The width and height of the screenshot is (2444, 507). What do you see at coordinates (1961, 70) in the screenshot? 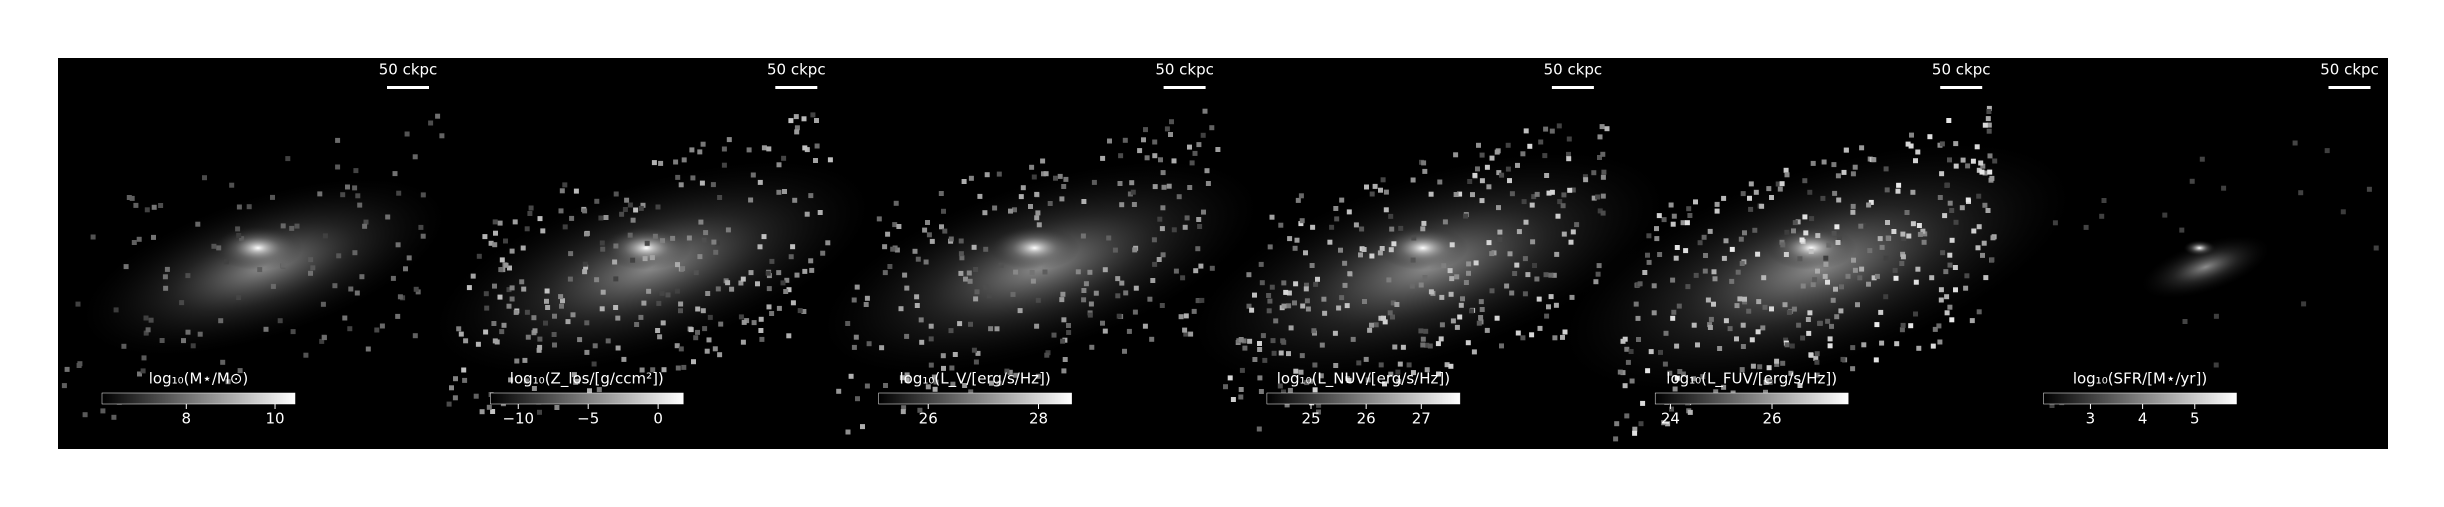
I see `scale-label: 50 ckpc` at bounding box center [1961, 70].